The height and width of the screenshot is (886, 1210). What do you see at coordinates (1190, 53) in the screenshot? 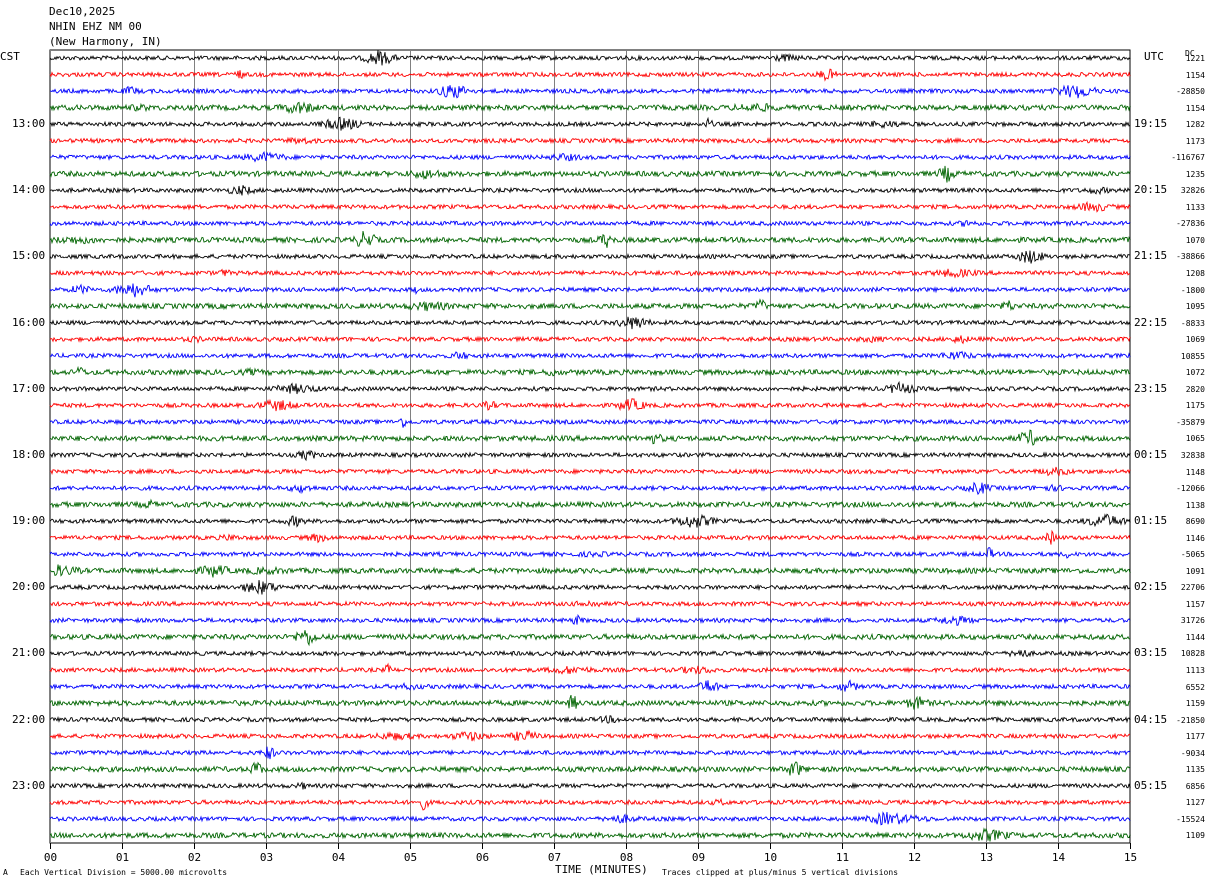
I see `dc-offset-header: DC` at bounding box center [1190, 53].